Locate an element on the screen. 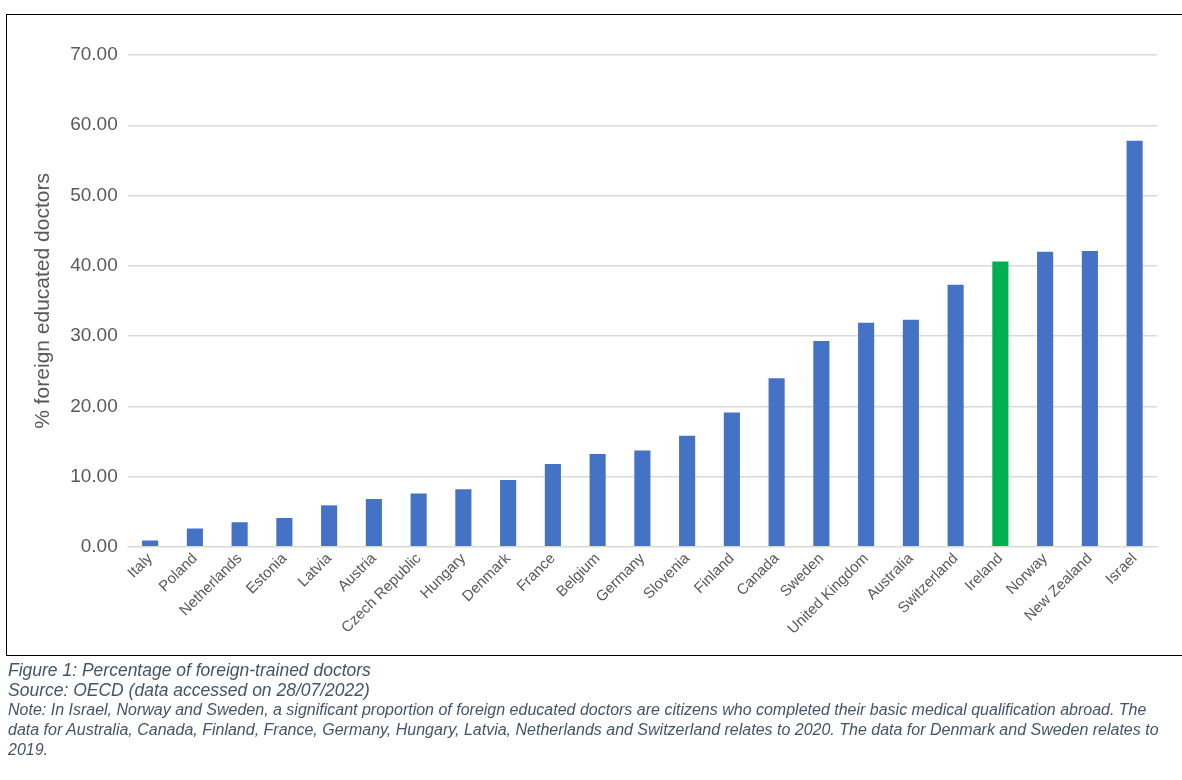 The image size is (1182, 780). y-tick-label: 40.00 is located at coordinates (94, 265).